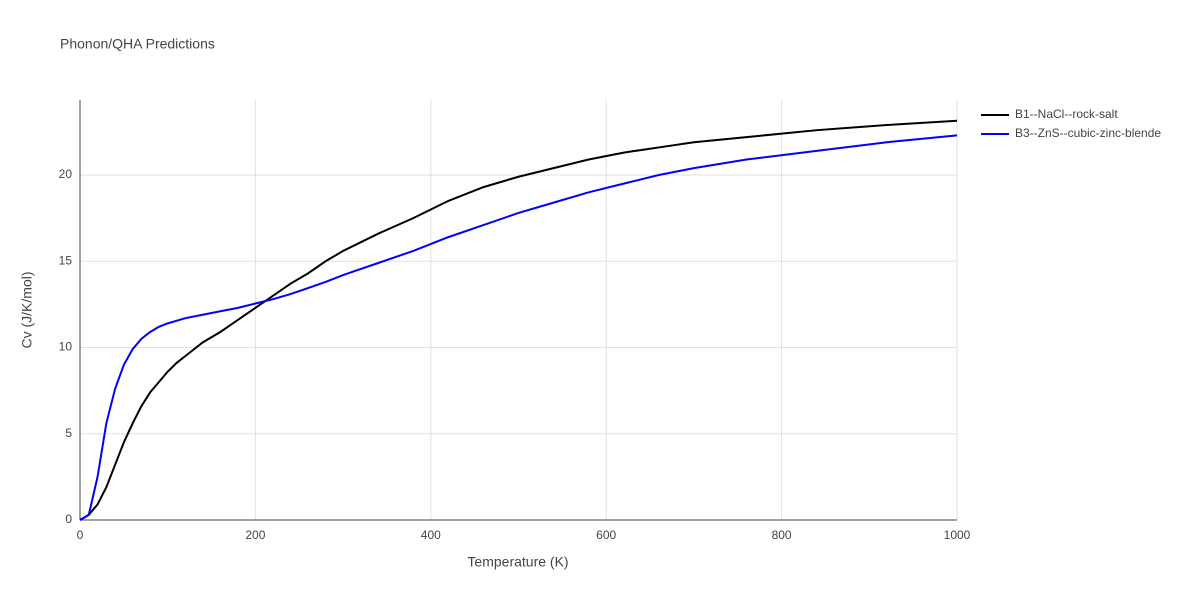 This screenshot has height=600, width=1200. What do you see at coordinates (66, 174) in the screenshot?
I see `y-tick-label: 20` at bounding box center [66, 174].